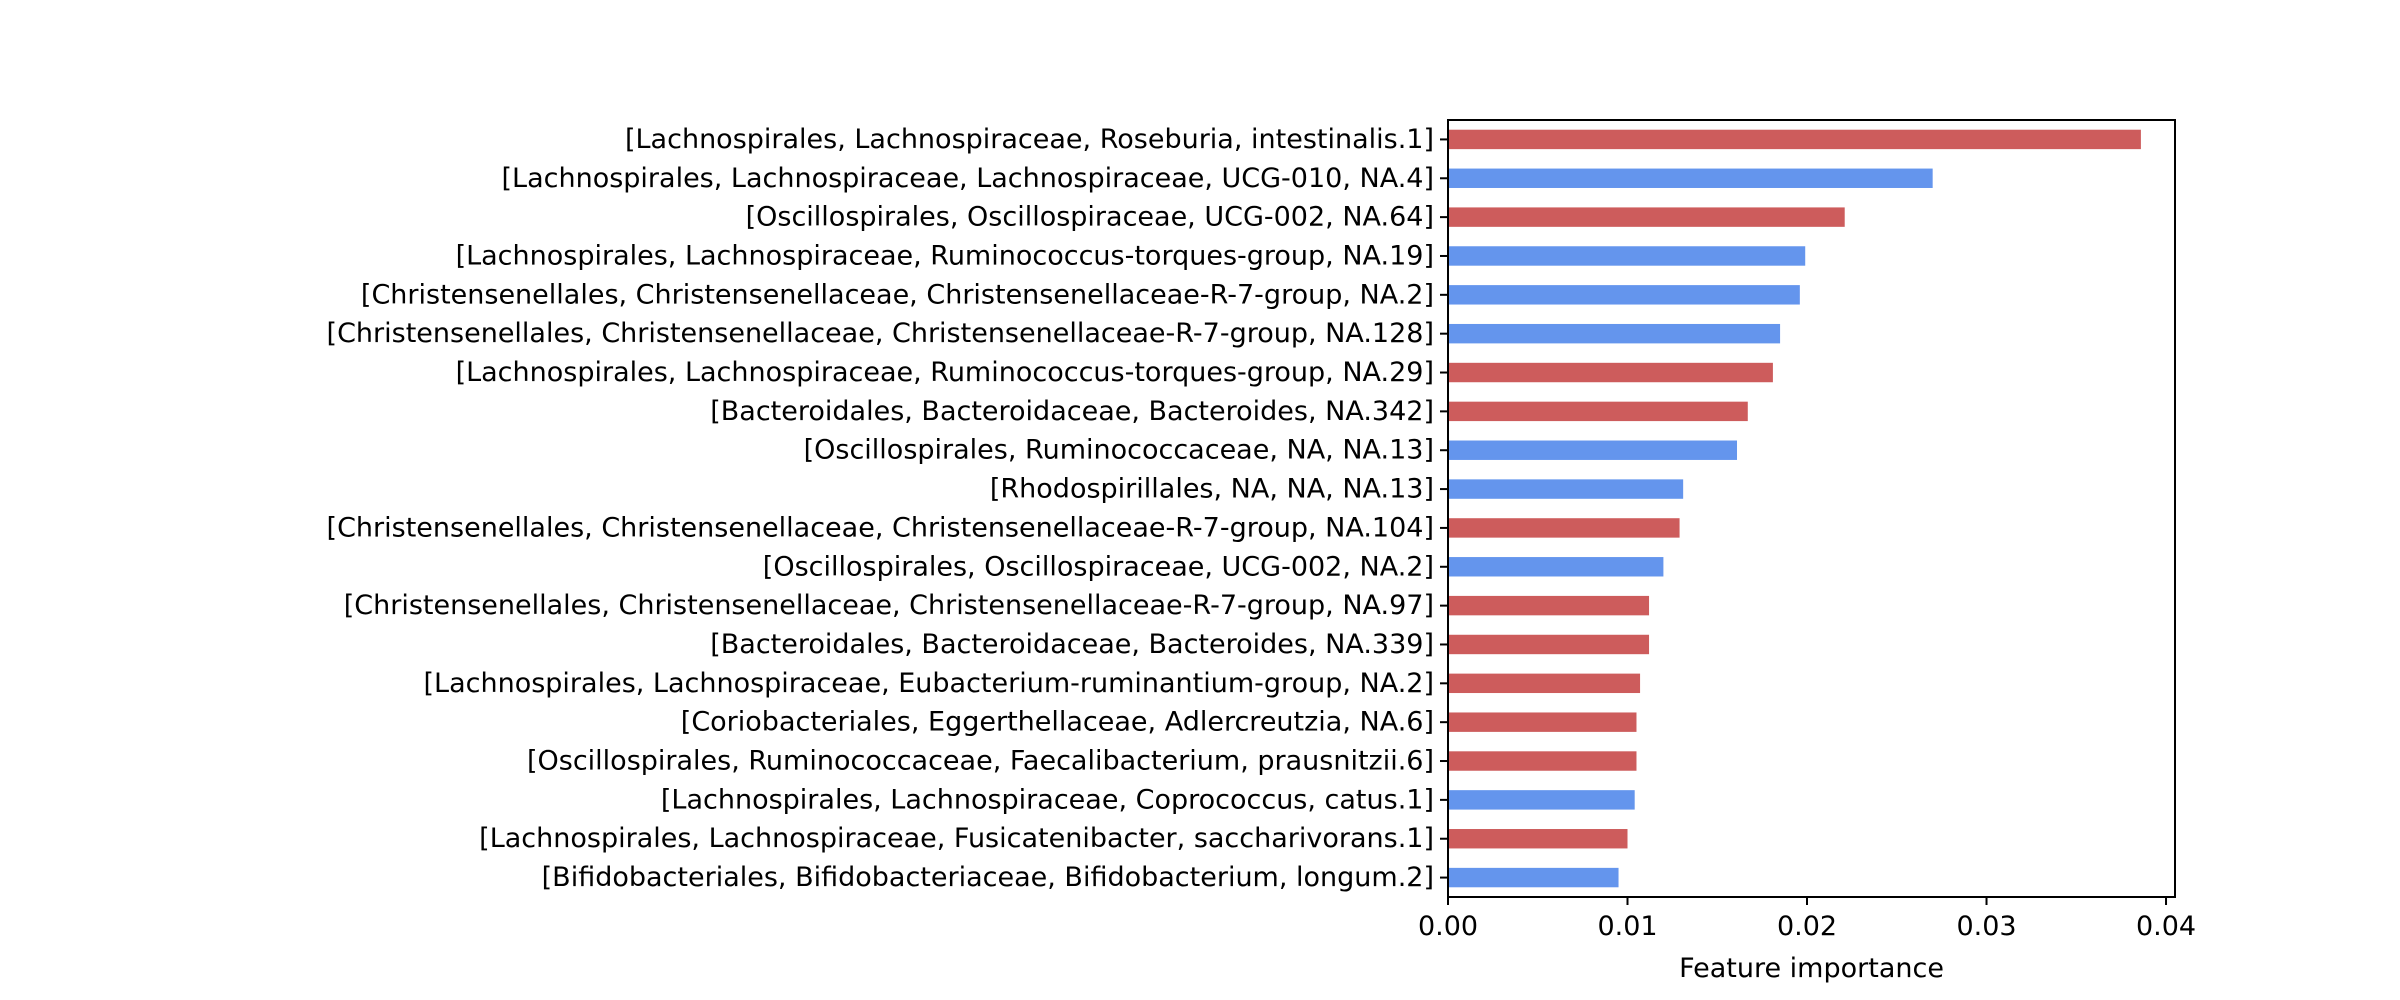  Describe the element at coordinates (2166, 926) in the screenshot. I see `x-tick-label: 0.04` at that location.